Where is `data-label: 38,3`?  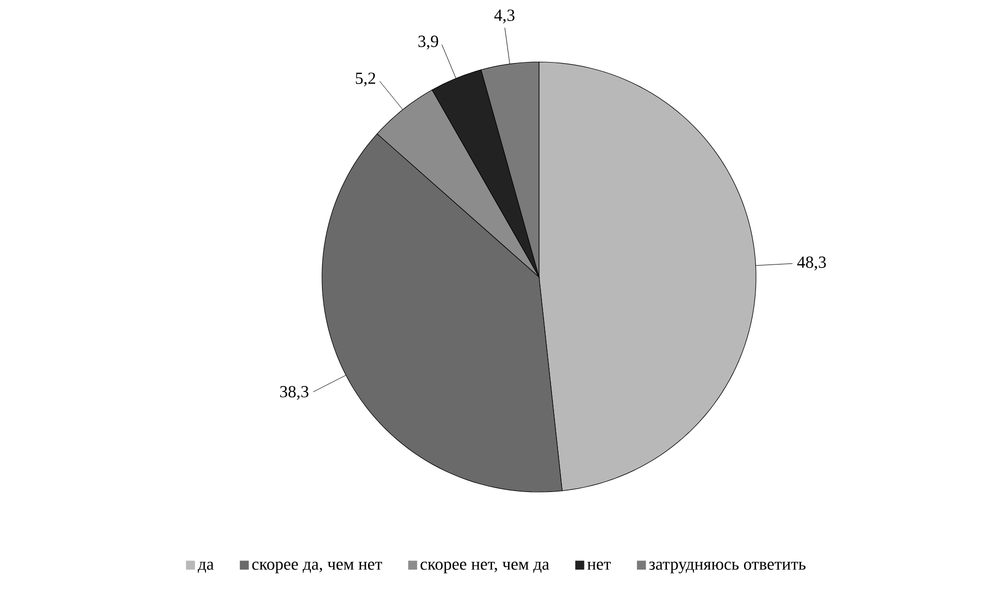 data-label: 38,3 is located at coordinates (294, 393).